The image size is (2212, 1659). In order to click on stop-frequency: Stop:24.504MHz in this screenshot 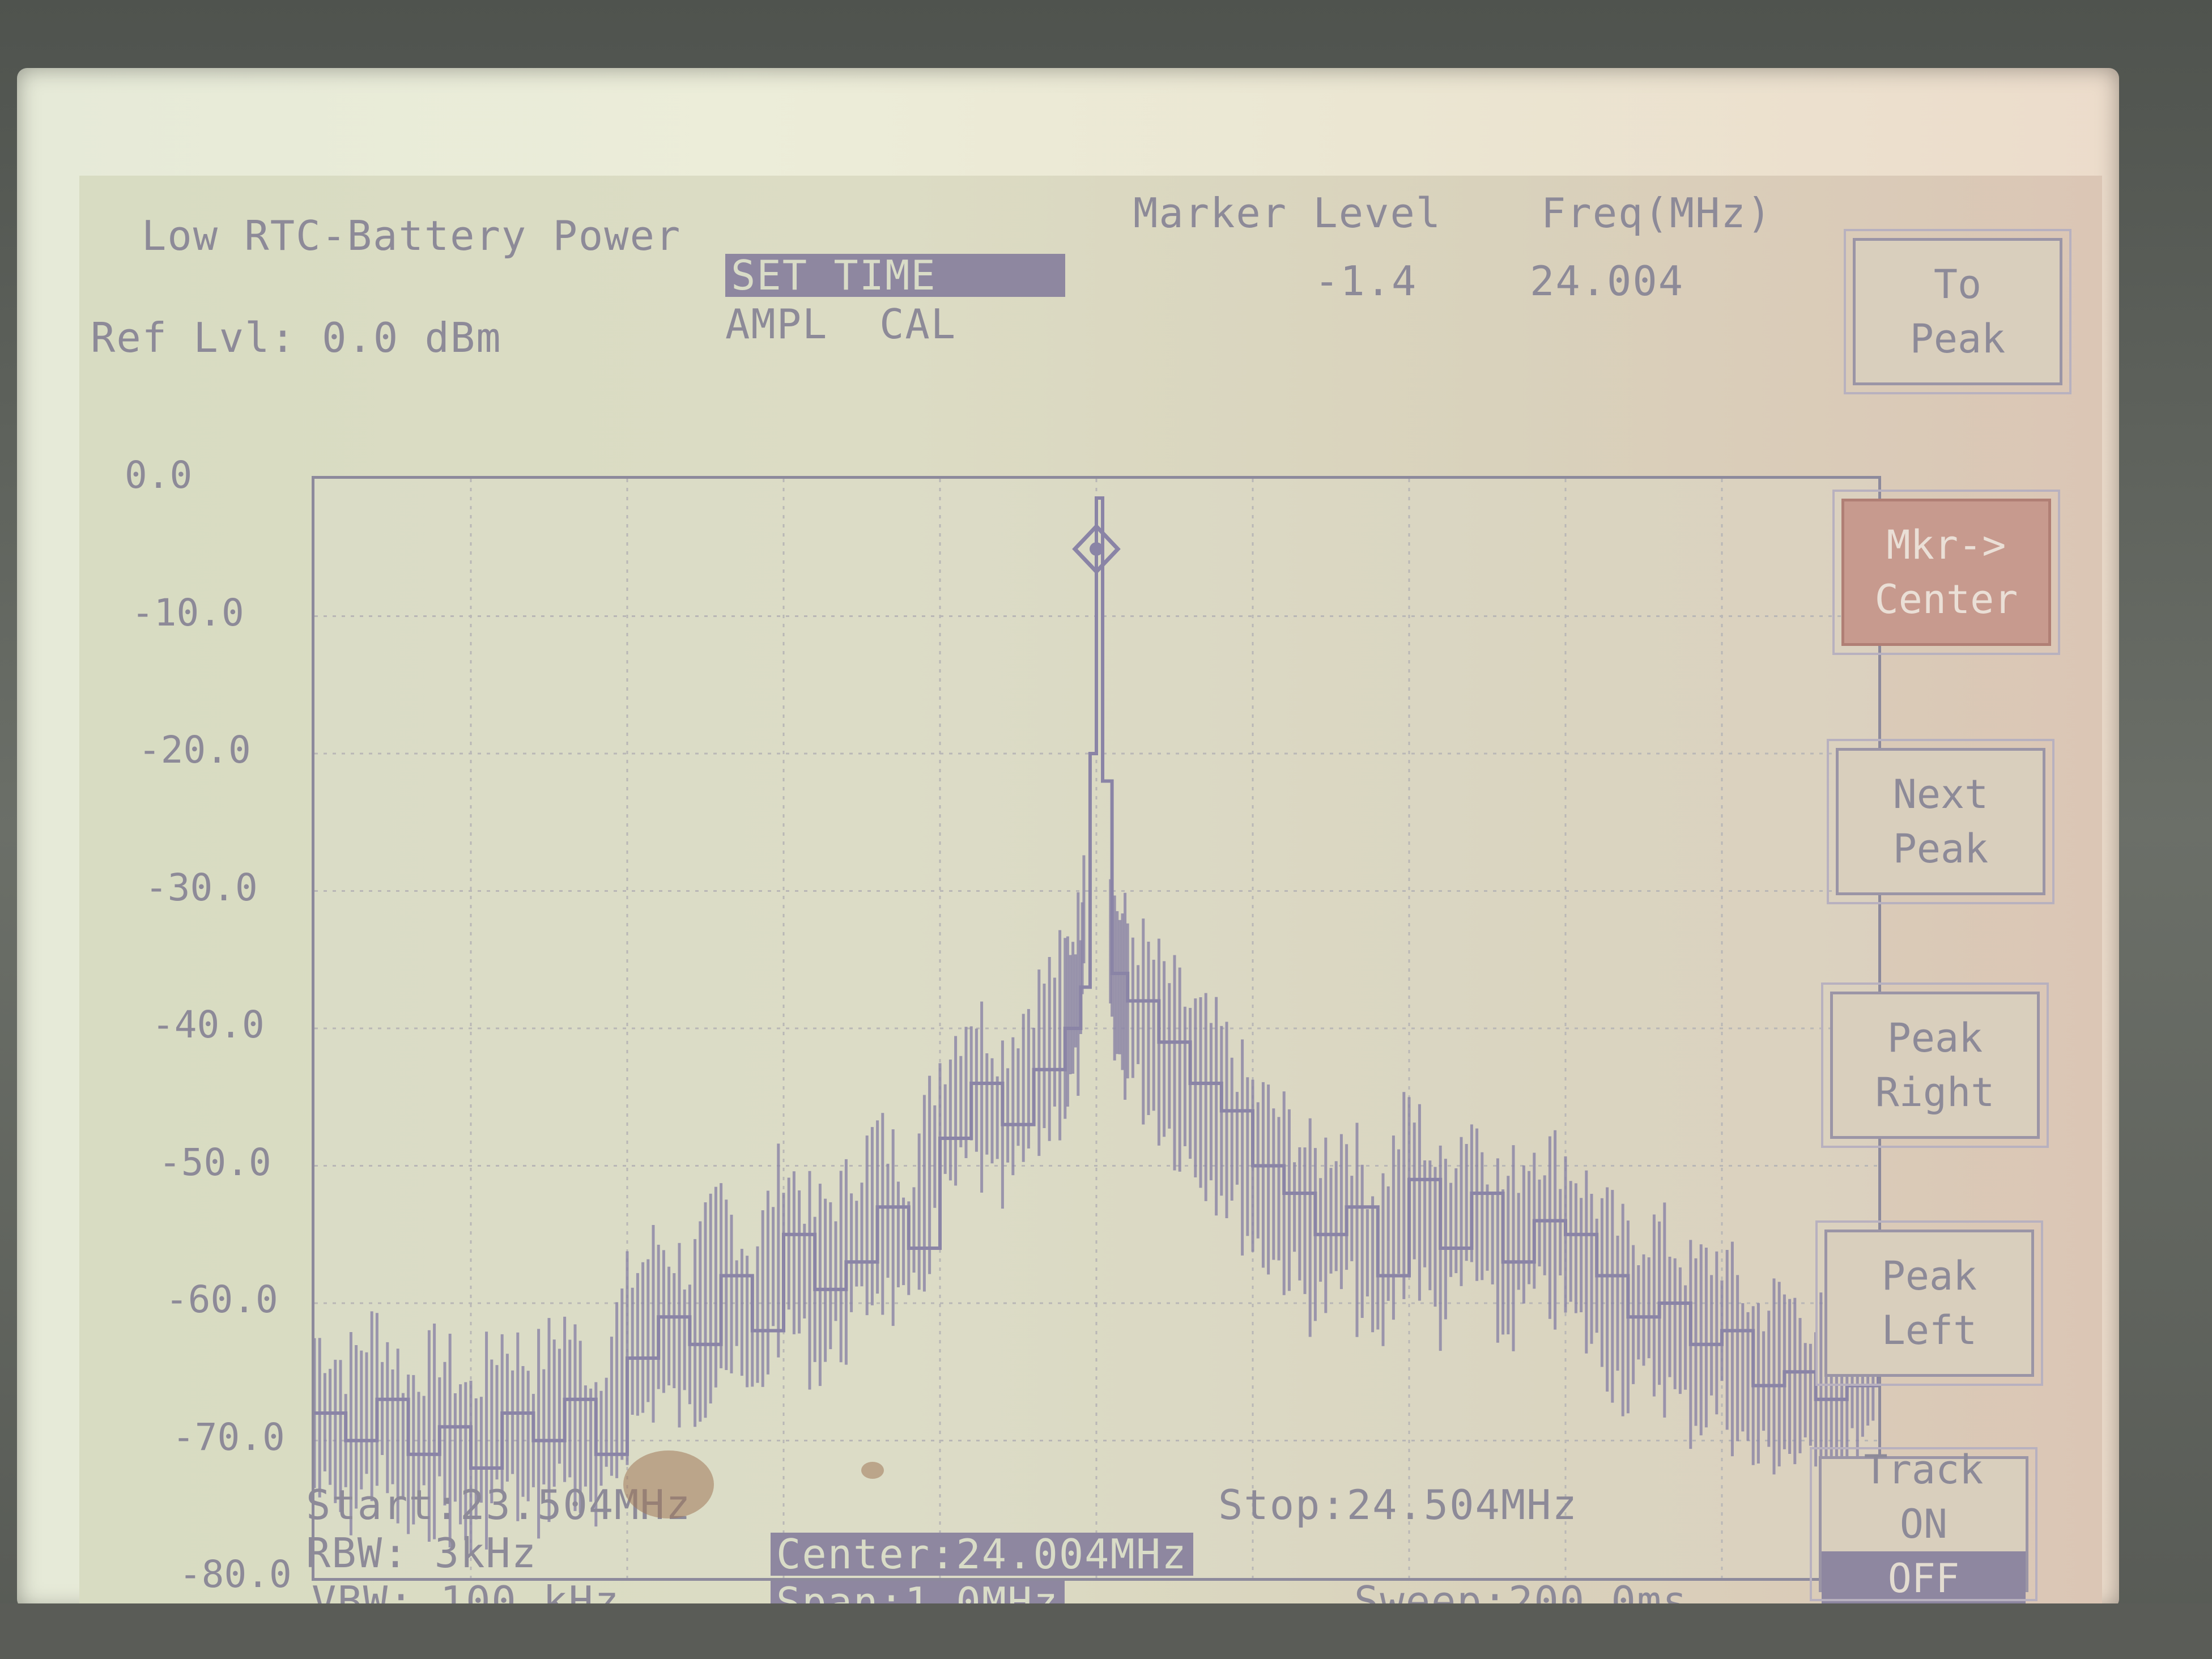, I will do `click(1398, 1505)`.